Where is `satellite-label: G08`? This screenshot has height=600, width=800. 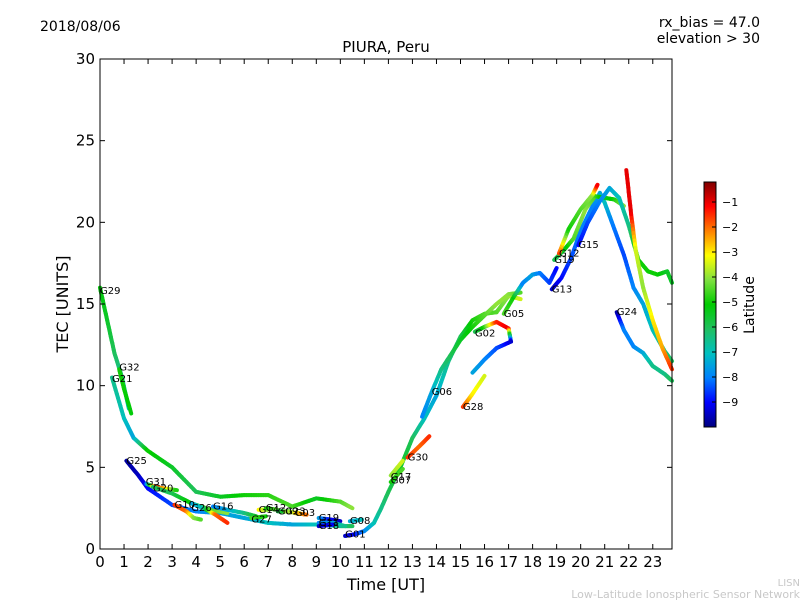 satellite-label: G08 is located at coordinates (360, 521).